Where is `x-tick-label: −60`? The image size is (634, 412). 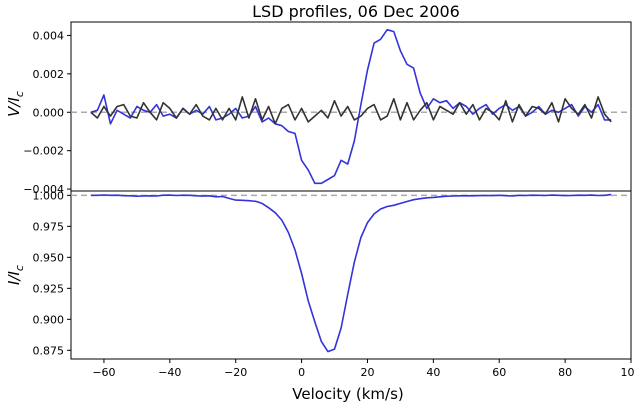
x-tick-label: −60 is located at coordinates (103, 372).